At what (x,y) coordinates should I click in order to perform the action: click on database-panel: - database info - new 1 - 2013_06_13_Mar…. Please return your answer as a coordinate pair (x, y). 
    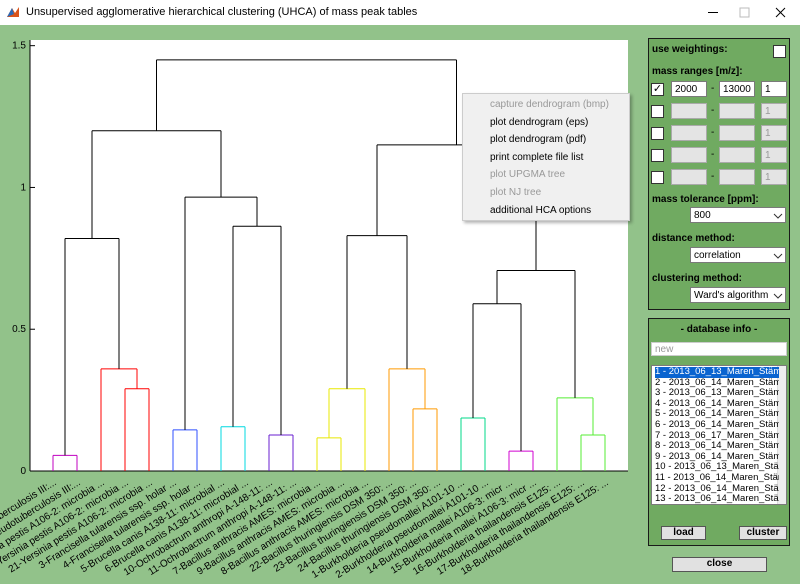
    Looking at the image, I should click on (719, 432).